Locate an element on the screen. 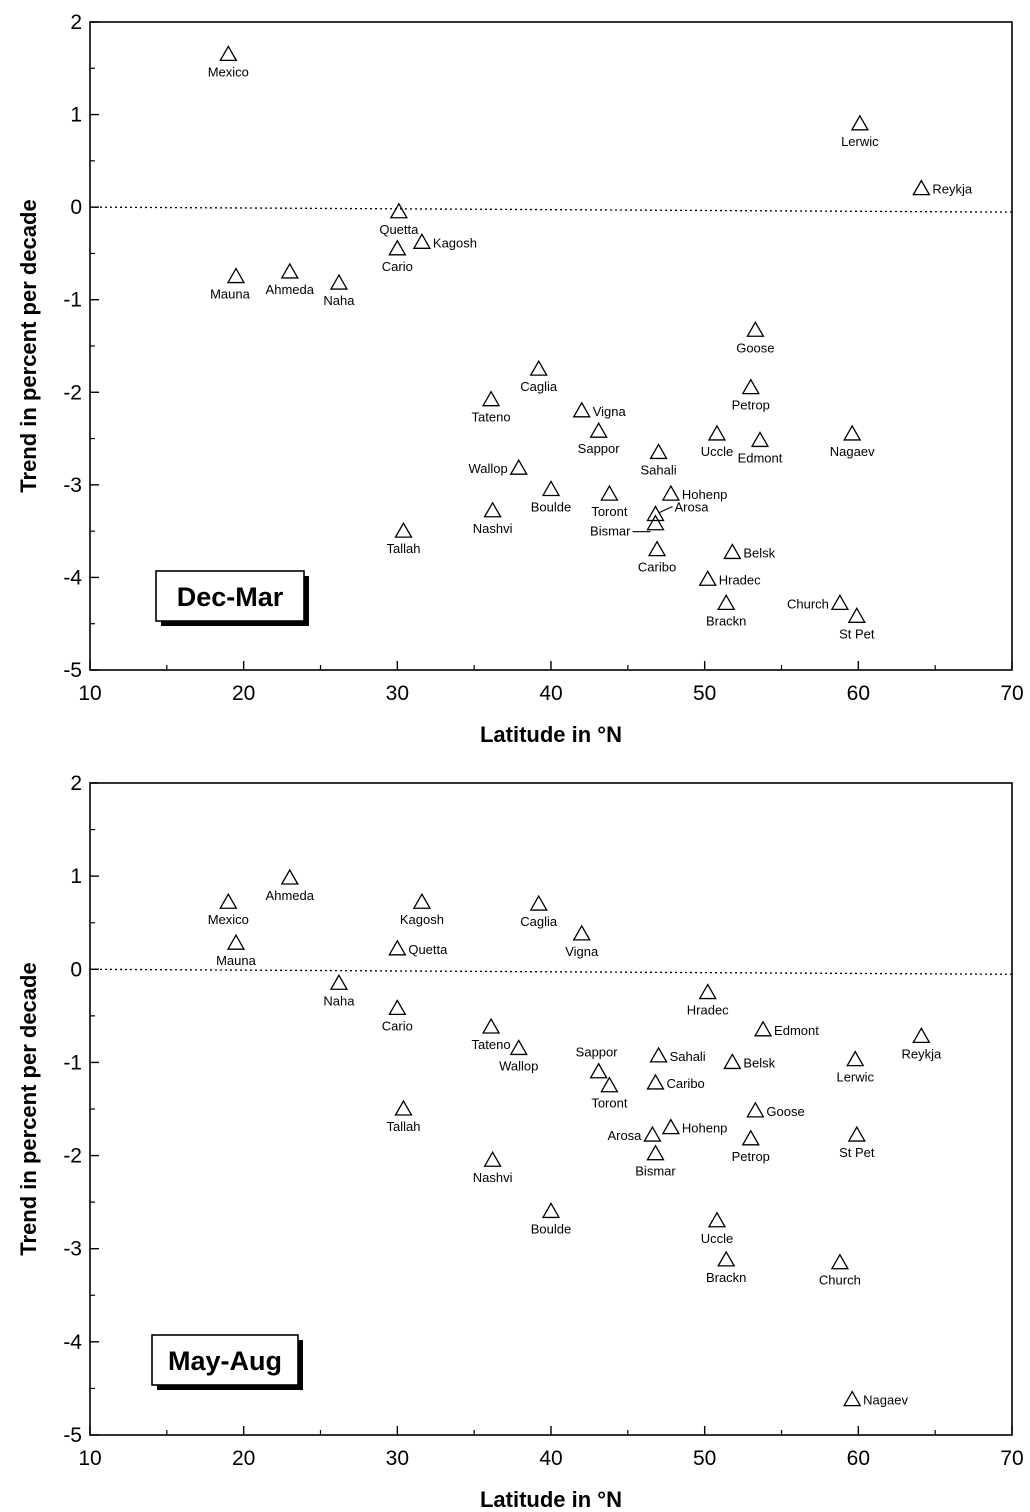 The height and width of the screenshot is (1512, 1030). point-label-caglia: Caglia is located at coordinates (539, 386).